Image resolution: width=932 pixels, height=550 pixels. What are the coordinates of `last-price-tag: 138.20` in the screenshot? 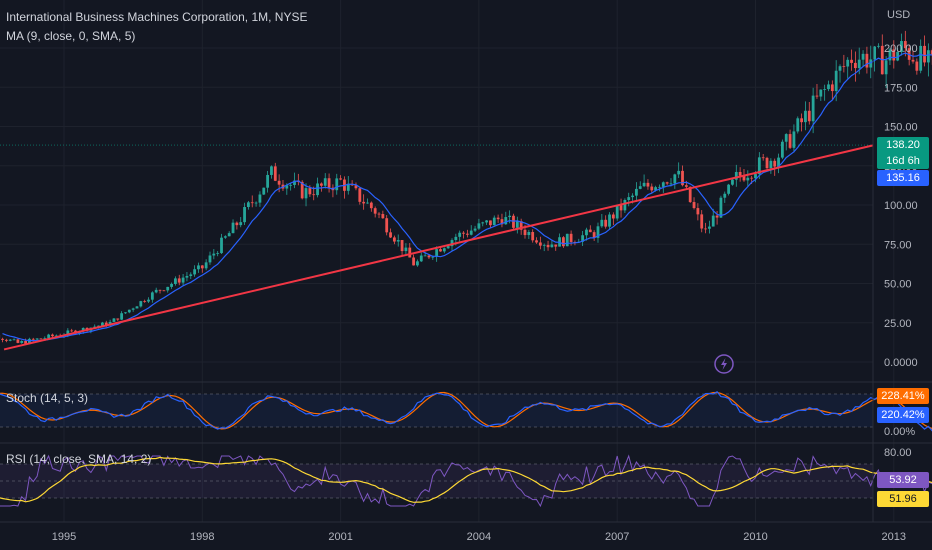 It's located at (903, 145).